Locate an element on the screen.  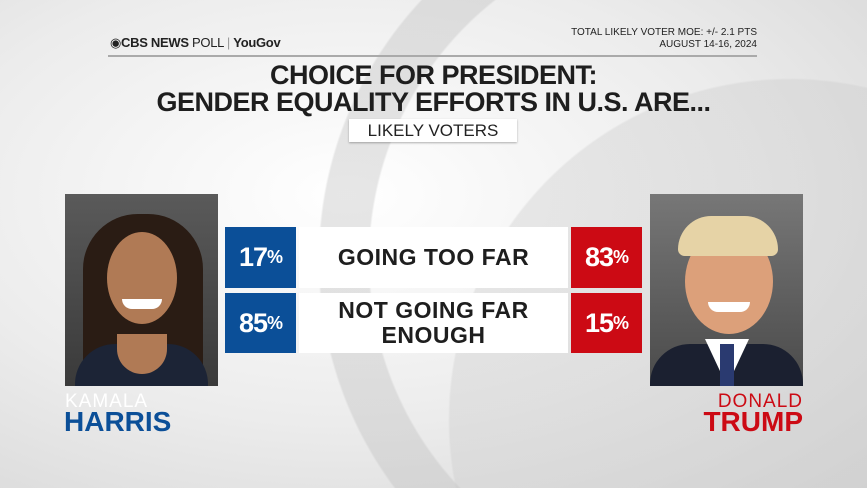
trump-value: 83% is located at coordinates (606, 257).